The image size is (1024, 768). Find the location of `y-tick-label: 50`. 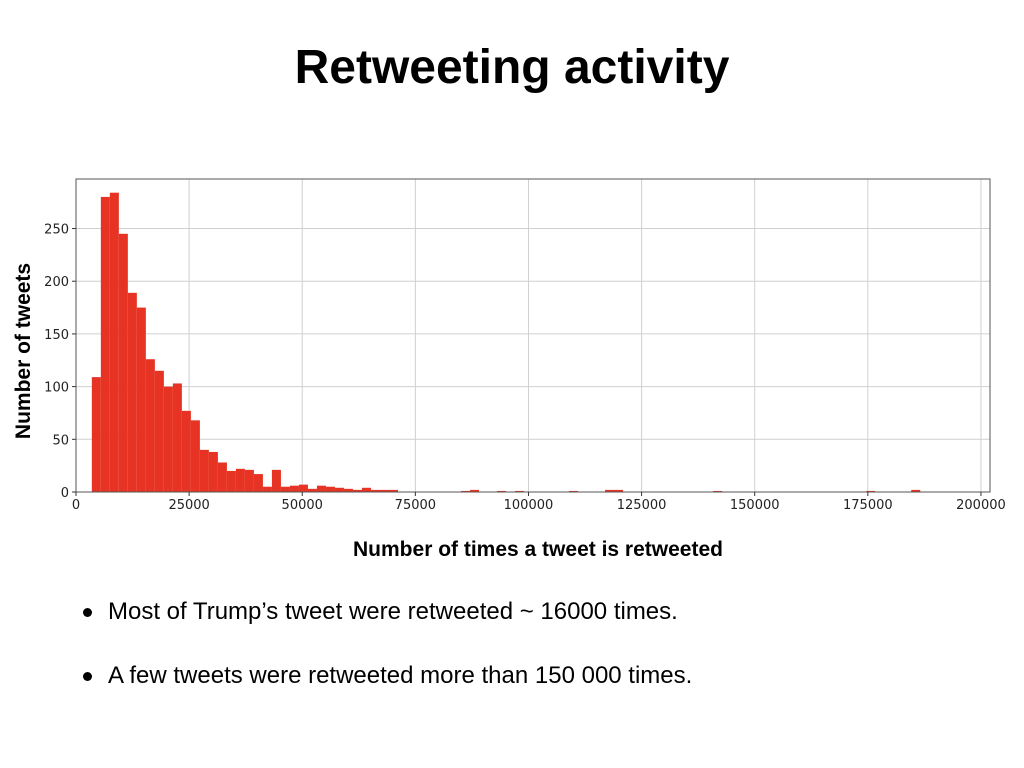

y-tick-label: 50 is located at coordinates (60, 440).